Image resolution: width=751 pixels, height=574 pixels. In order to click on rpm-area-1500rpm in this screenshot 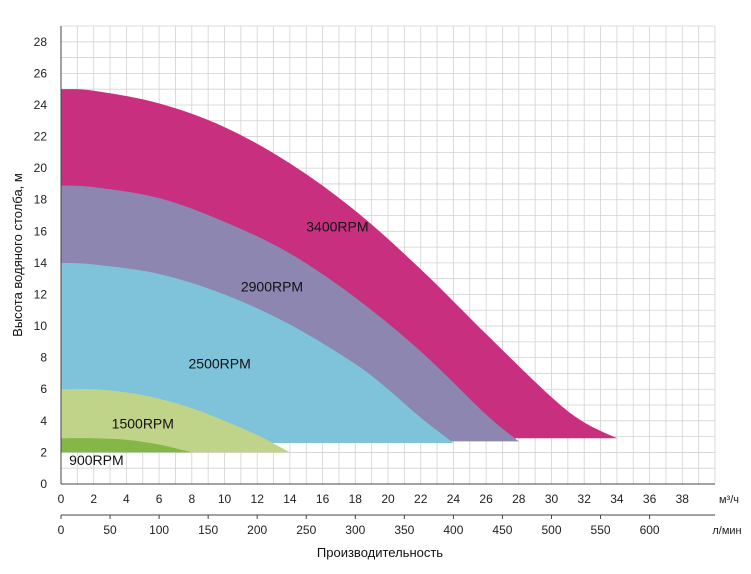, I will do `click(175, 421)`.